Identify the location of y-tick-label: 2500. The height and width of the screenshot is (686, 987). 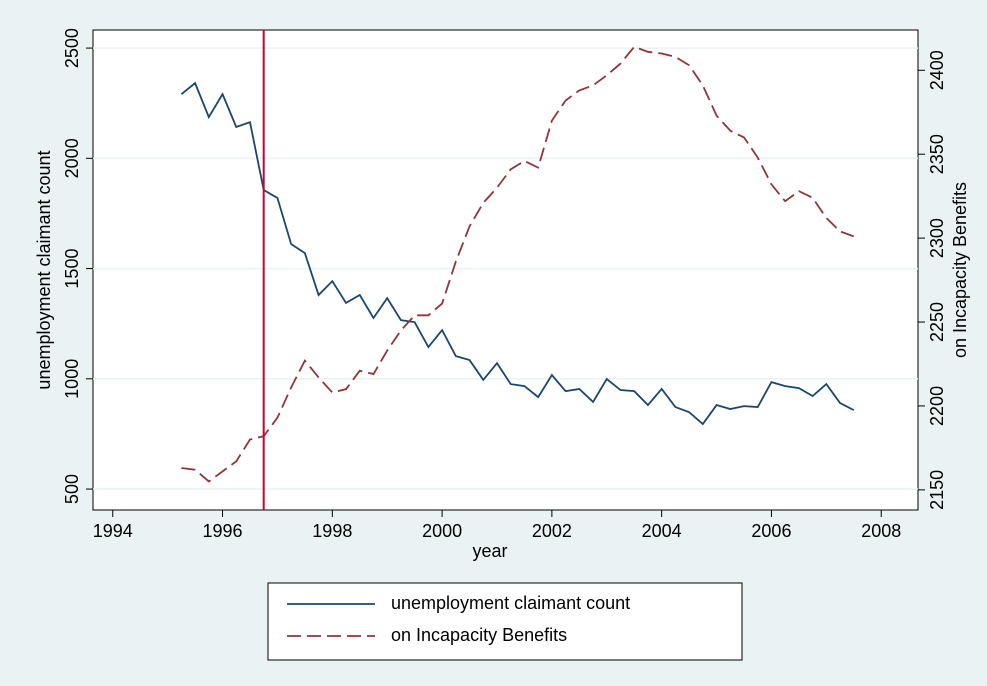
(72, 48).